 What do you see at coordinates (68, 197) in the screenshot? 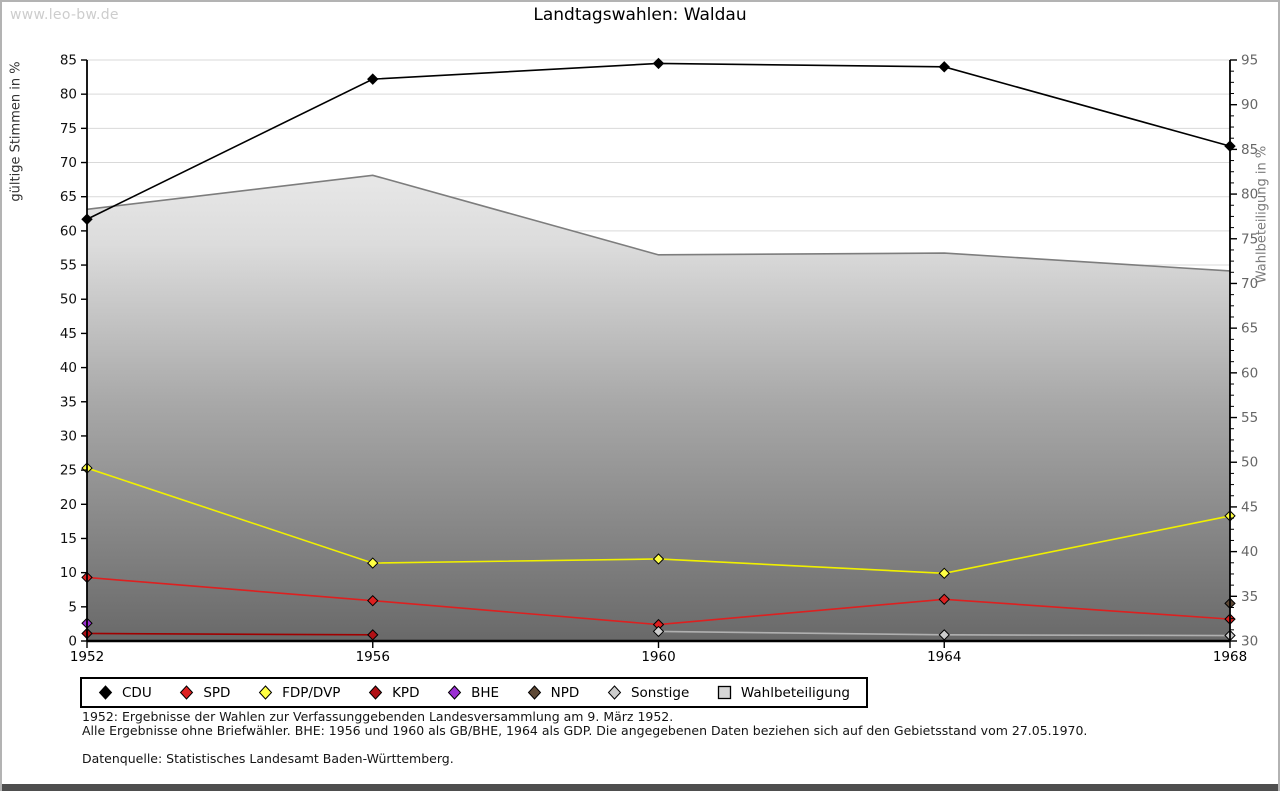
I see `left-tick-label: 65` at bounding box center [68, 197].